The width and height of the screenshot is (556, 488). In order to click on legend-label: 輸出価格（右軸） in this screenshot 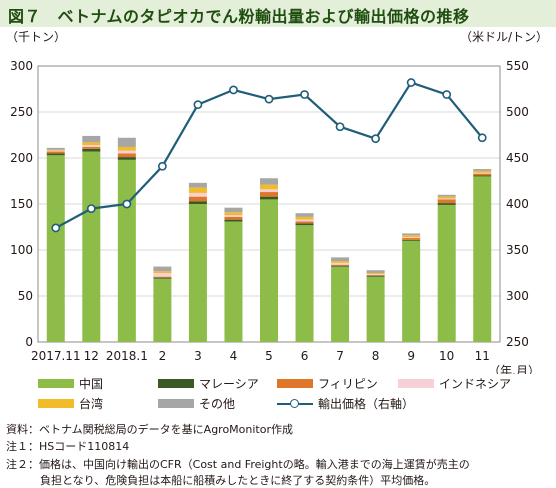, I will do `click(366, 404)`.